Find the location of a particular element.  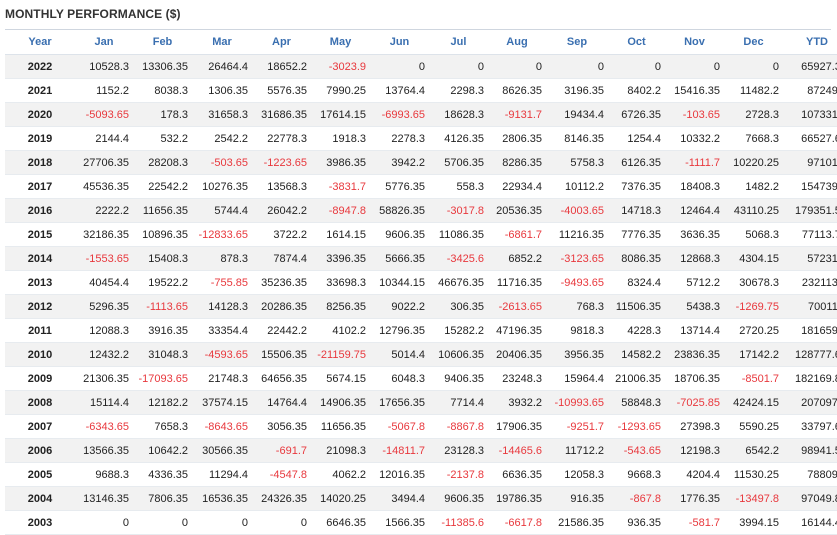

value-cell: 5776.35 is located at coordinates (399, 186).